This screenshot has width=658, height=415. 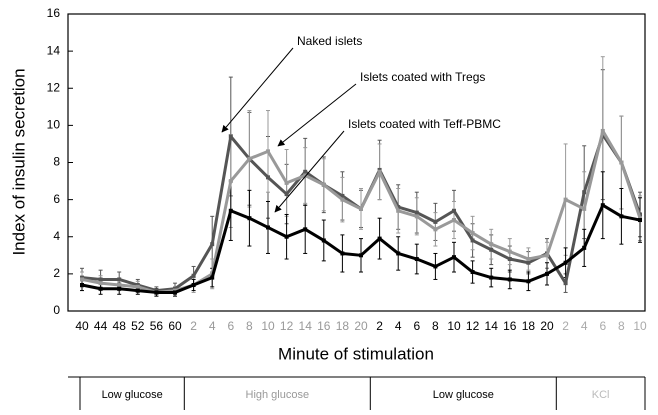 I want to click on y-tick-label: 2, so click(x=56, y=273).